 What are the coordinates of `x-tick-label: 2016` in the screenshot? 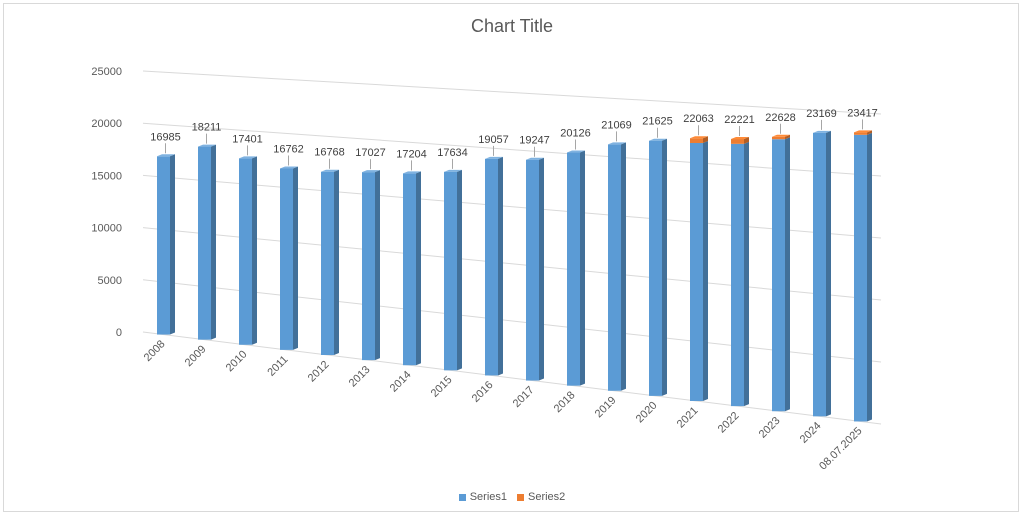 It's located at (483, 392).